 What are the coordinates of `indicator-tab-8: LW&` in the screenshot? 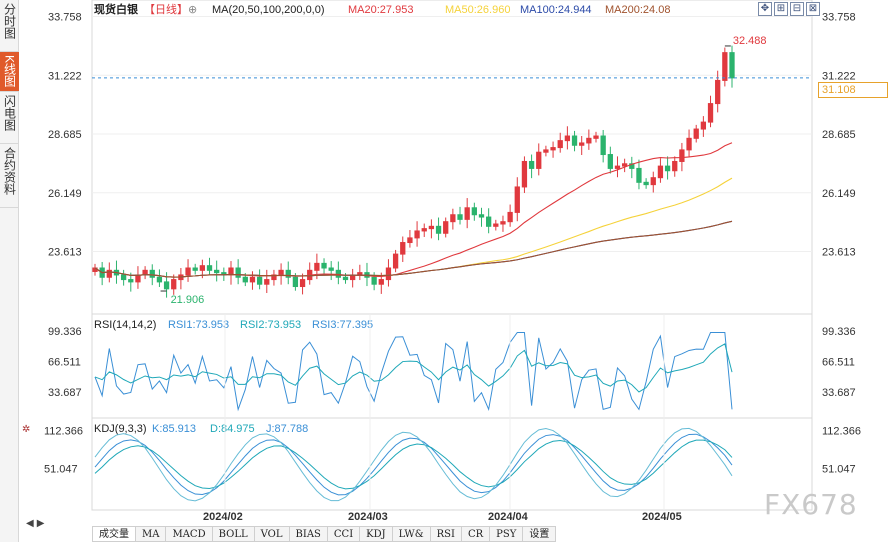 It's located at (411, 534).